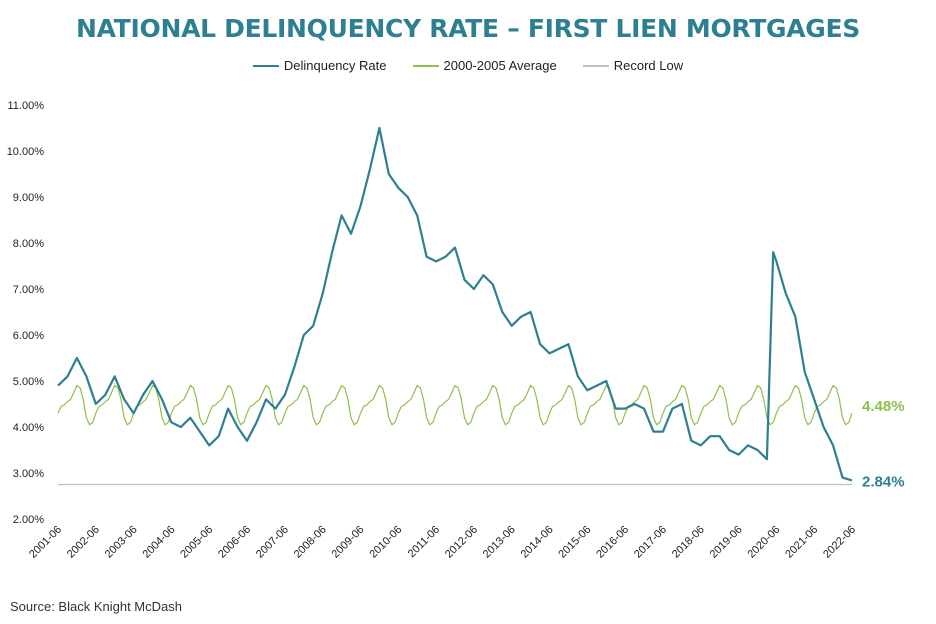  I want to click on x-tick-label: 2021-06, so click(801, 542).